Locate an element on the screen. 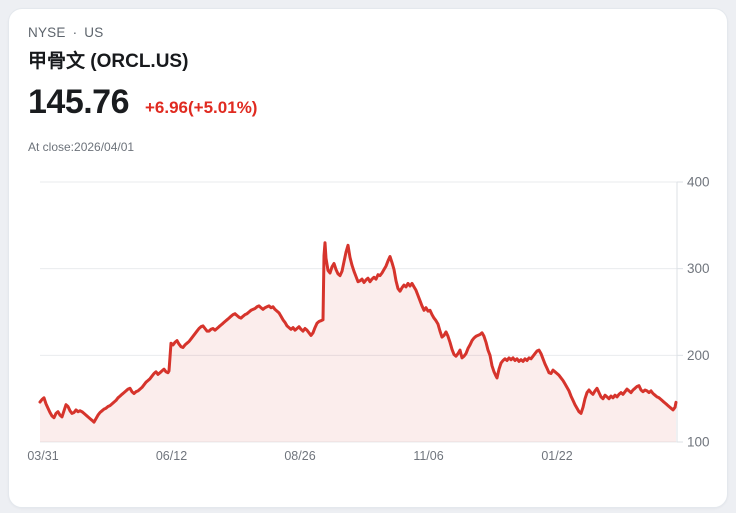 Image resolution: width=736 pixels, height=513 pixels. exchange-row: NYSE · US is located at coordinates (65, 32).